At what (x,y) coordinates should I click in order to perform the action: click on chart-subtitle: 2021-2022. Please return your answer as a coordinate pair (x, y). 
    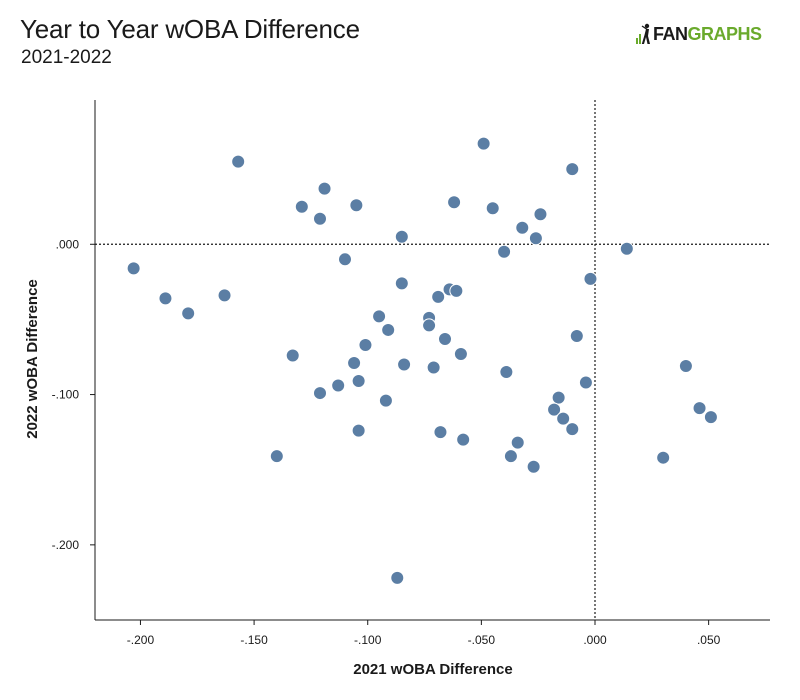
    Looking at the image, I should click on (66, 57).